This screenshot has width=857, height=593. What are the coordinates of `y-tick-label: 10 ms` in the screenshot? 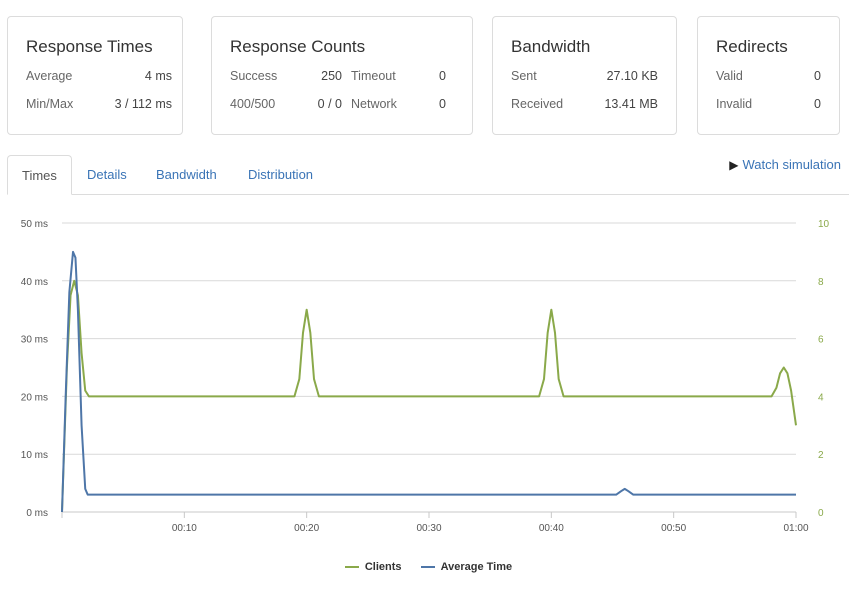 It's located at (34, 455).